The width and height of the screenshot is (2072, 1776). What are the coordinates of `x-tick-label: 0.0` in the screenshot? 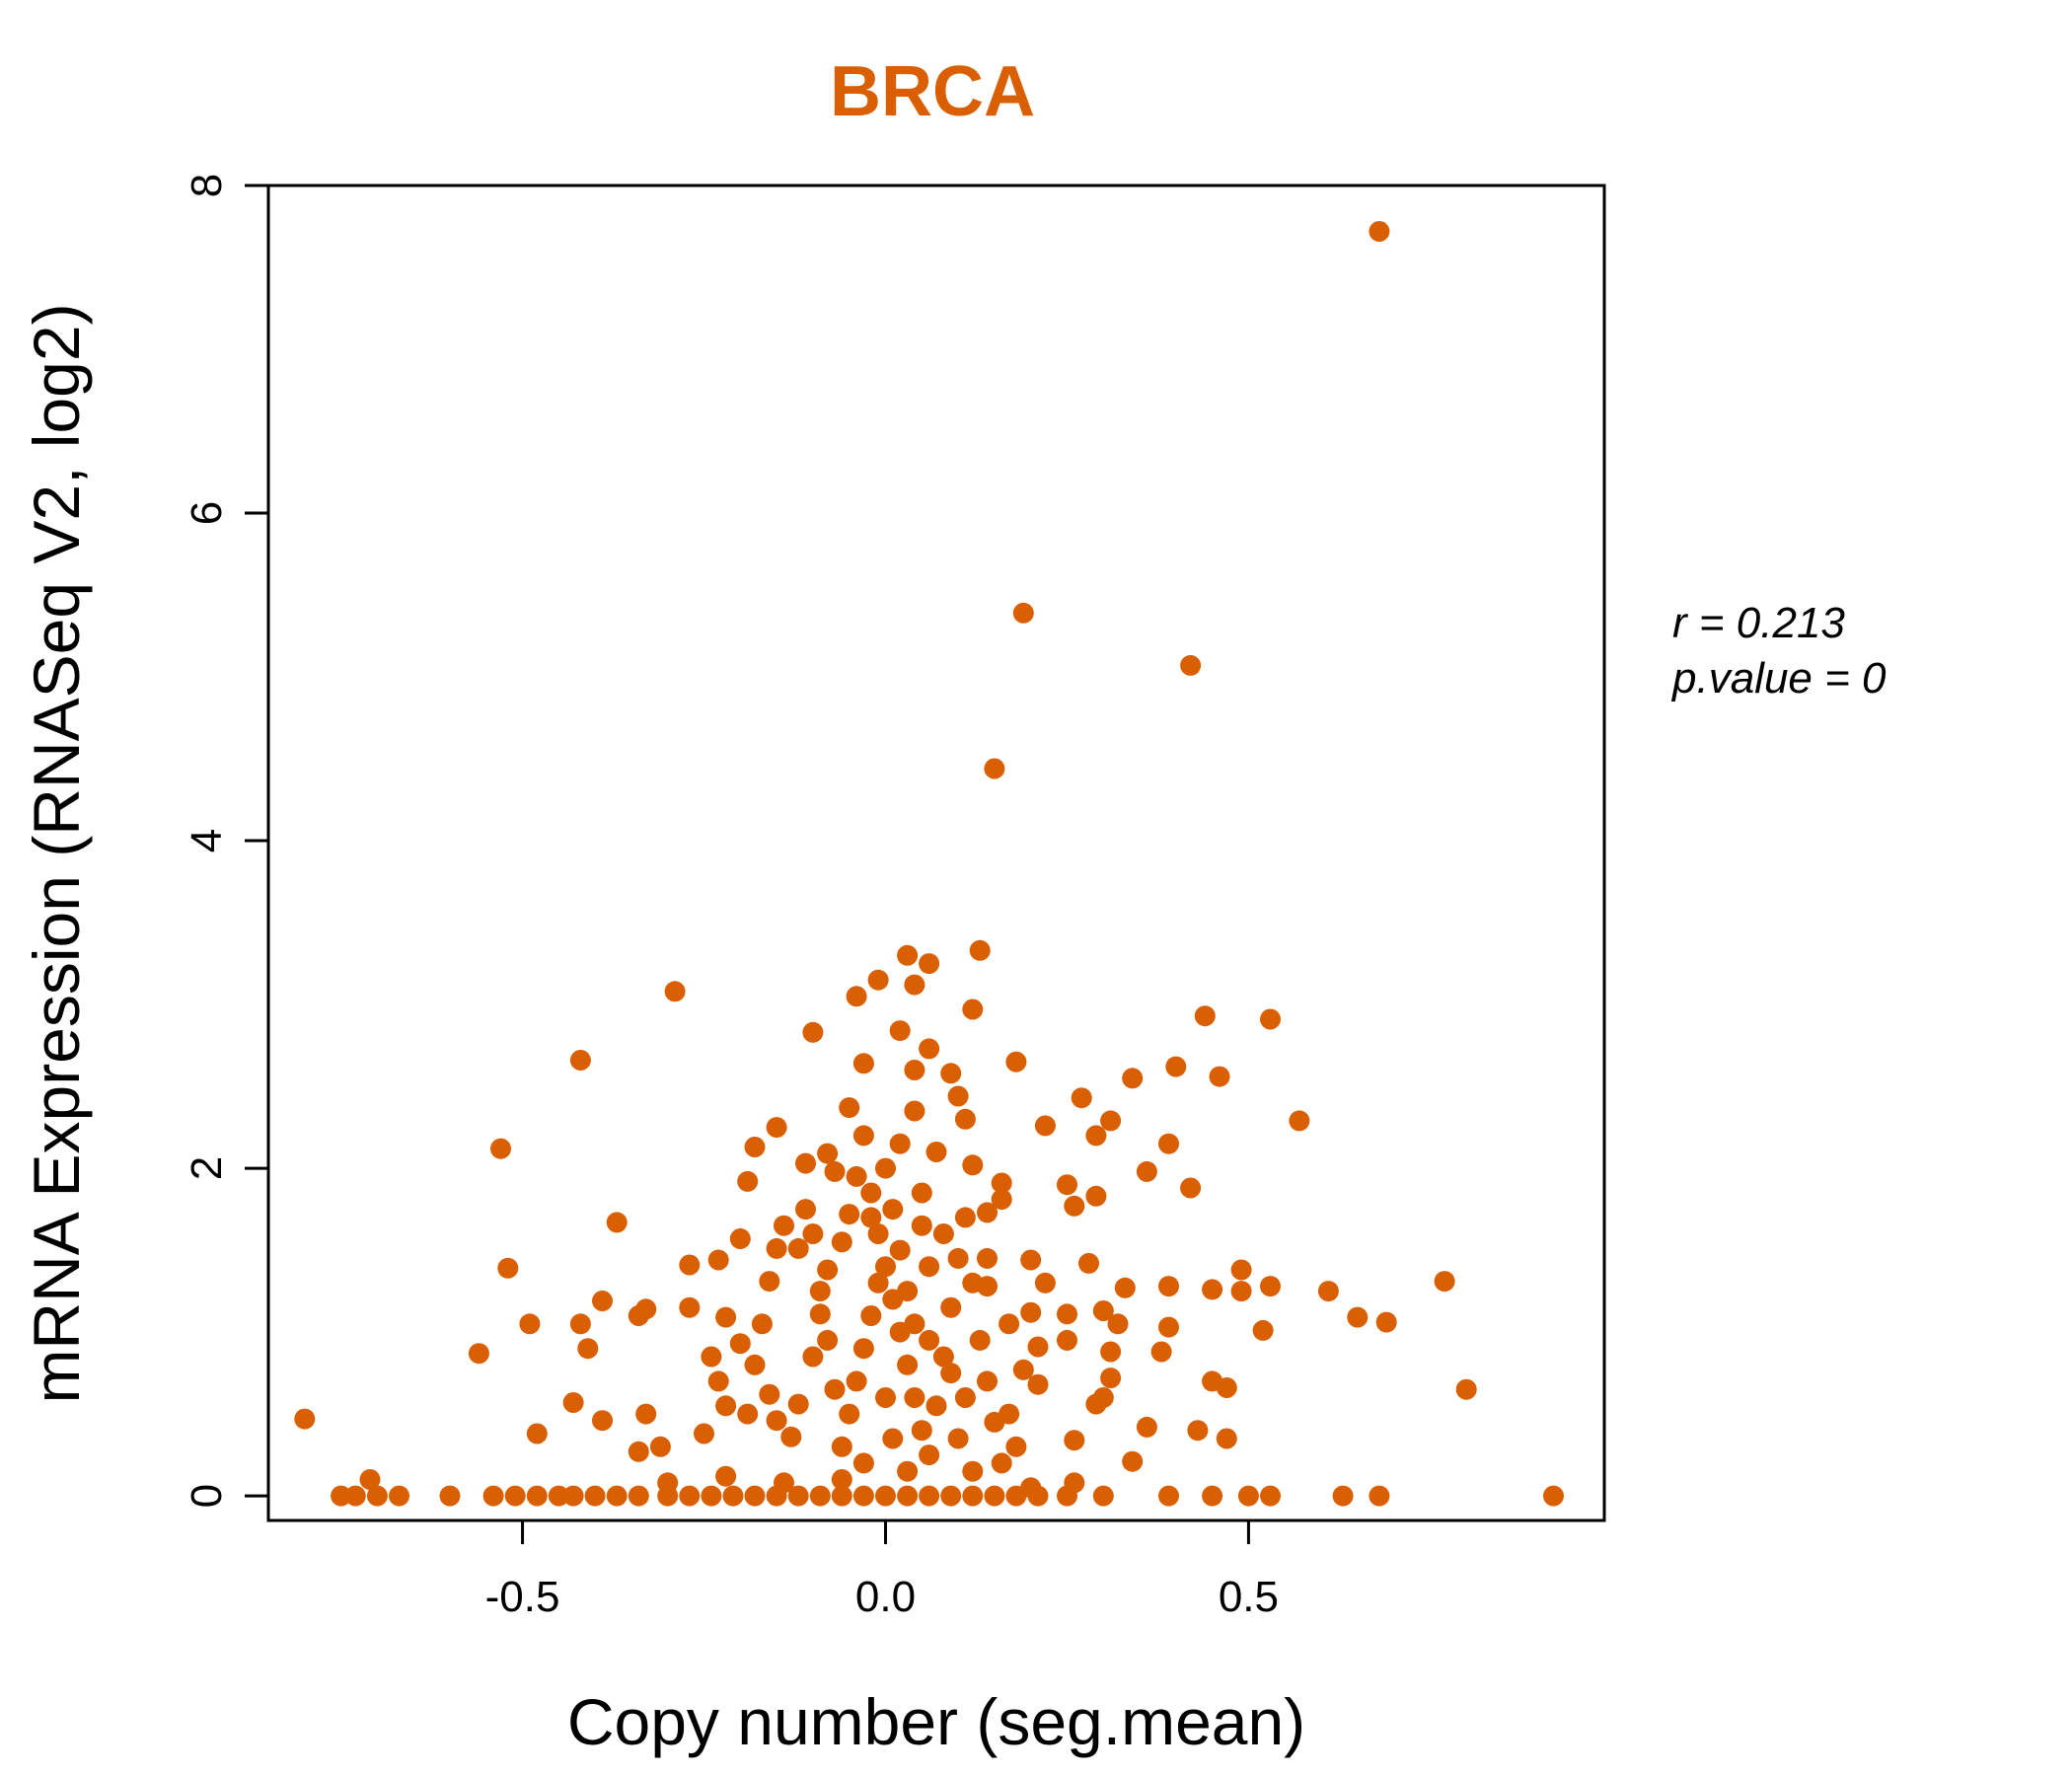 It's located at (886, 1597).